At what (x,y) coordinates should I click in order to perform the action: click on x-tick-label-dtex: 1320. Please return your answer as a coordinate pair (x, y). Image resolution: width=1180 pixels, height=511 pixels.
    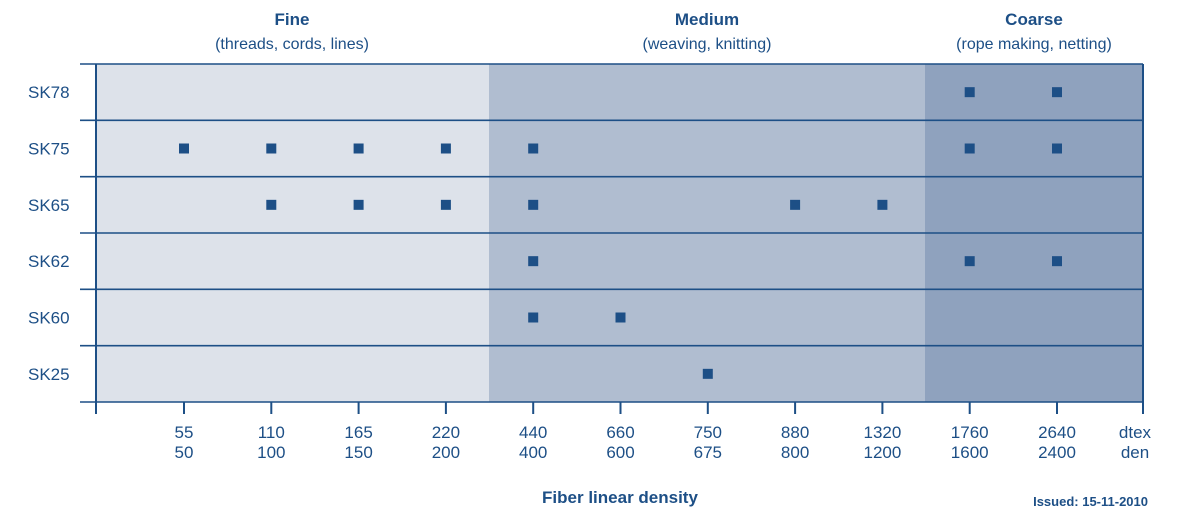
    Looking at the image, I should click on (882, 432).